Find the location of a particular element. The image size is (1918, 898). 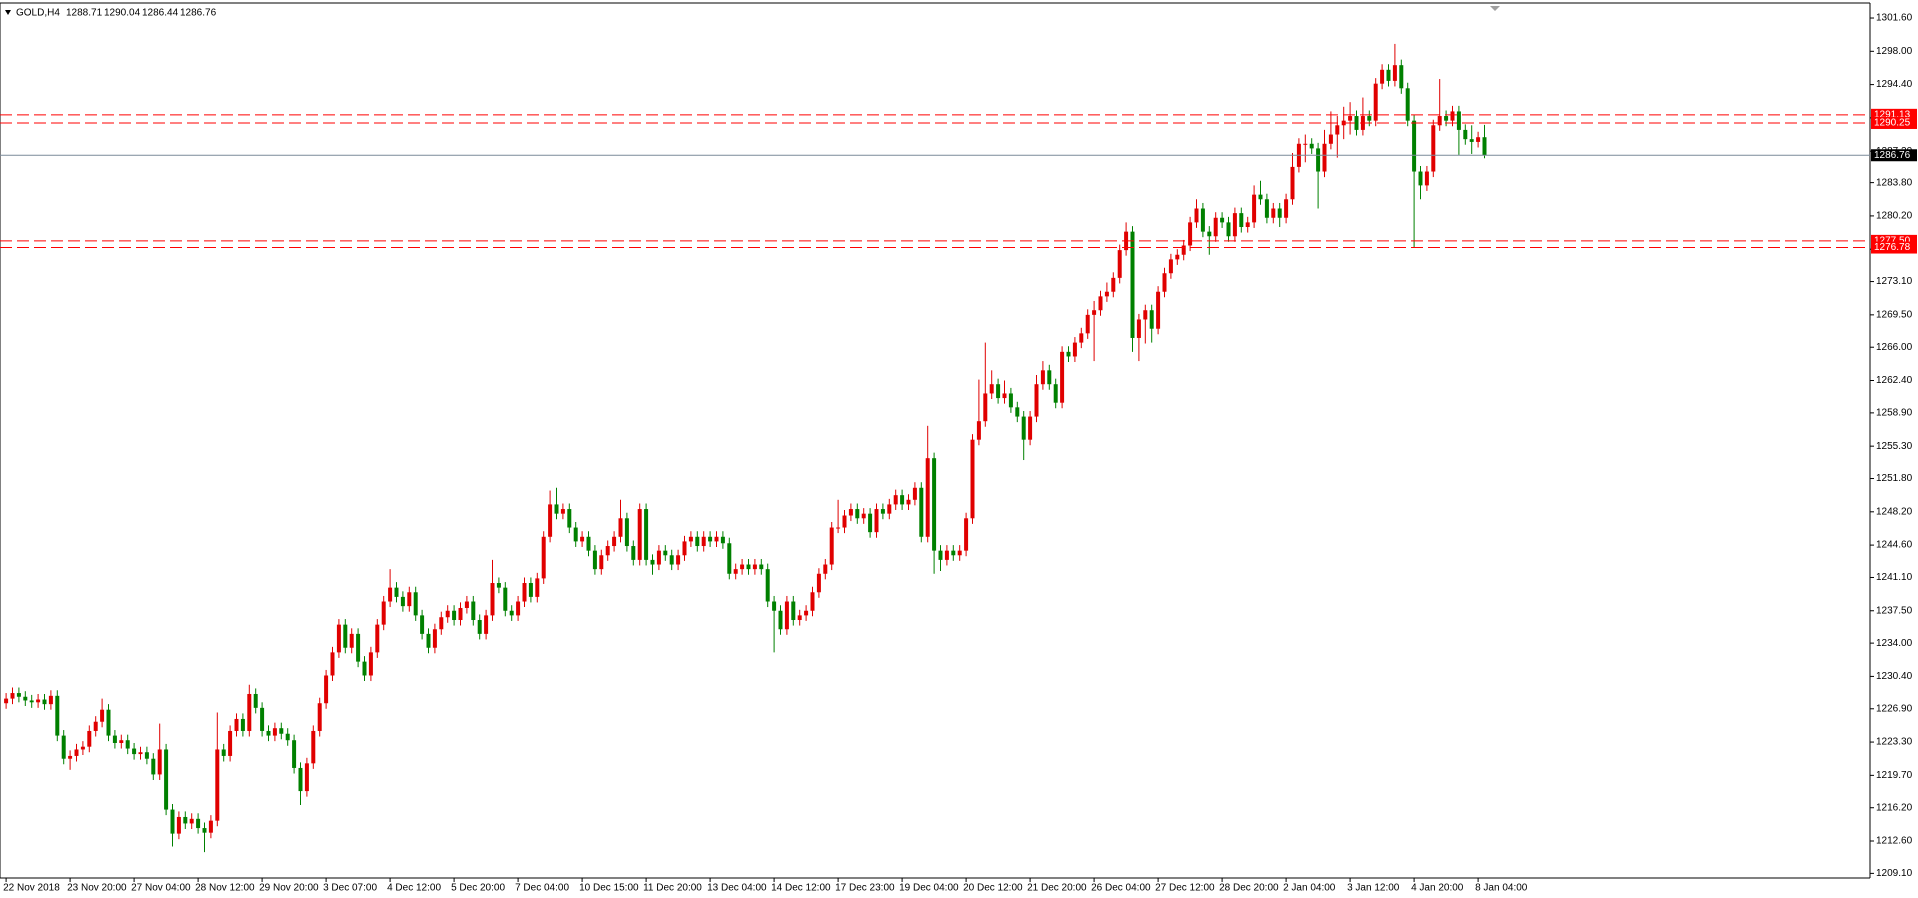

ohlc-open: 1288.71 is located at coordinates (84, 13).